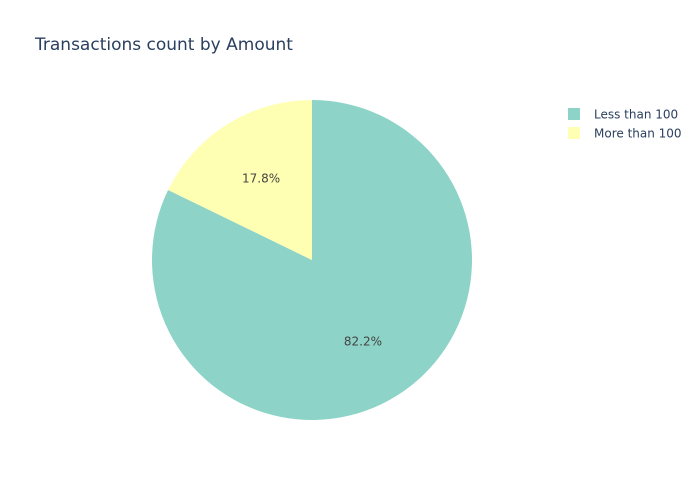  What do you see at coordinates (636, 115) in the screenshot?
I see `legend-label-1: Less than 100` at bounding box center [636, 115].